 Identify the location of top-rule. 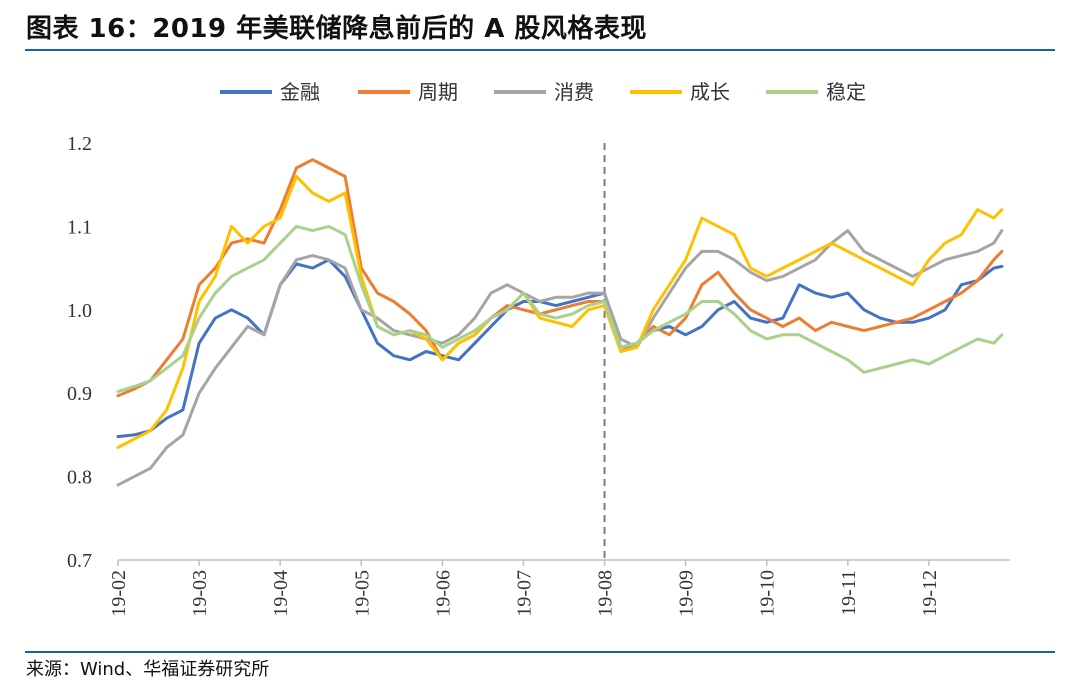
(540, 50).